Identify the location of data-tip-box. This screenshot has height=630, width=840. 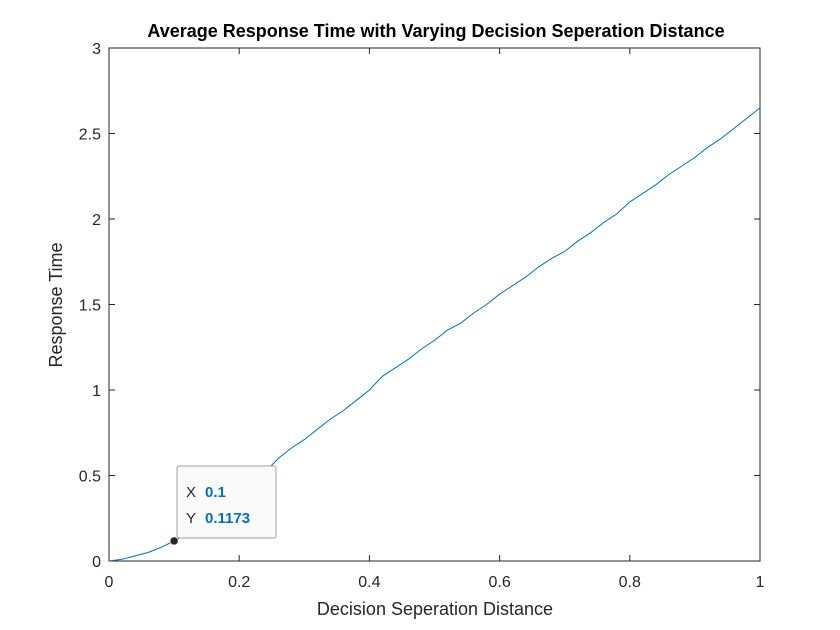
(226, 502).